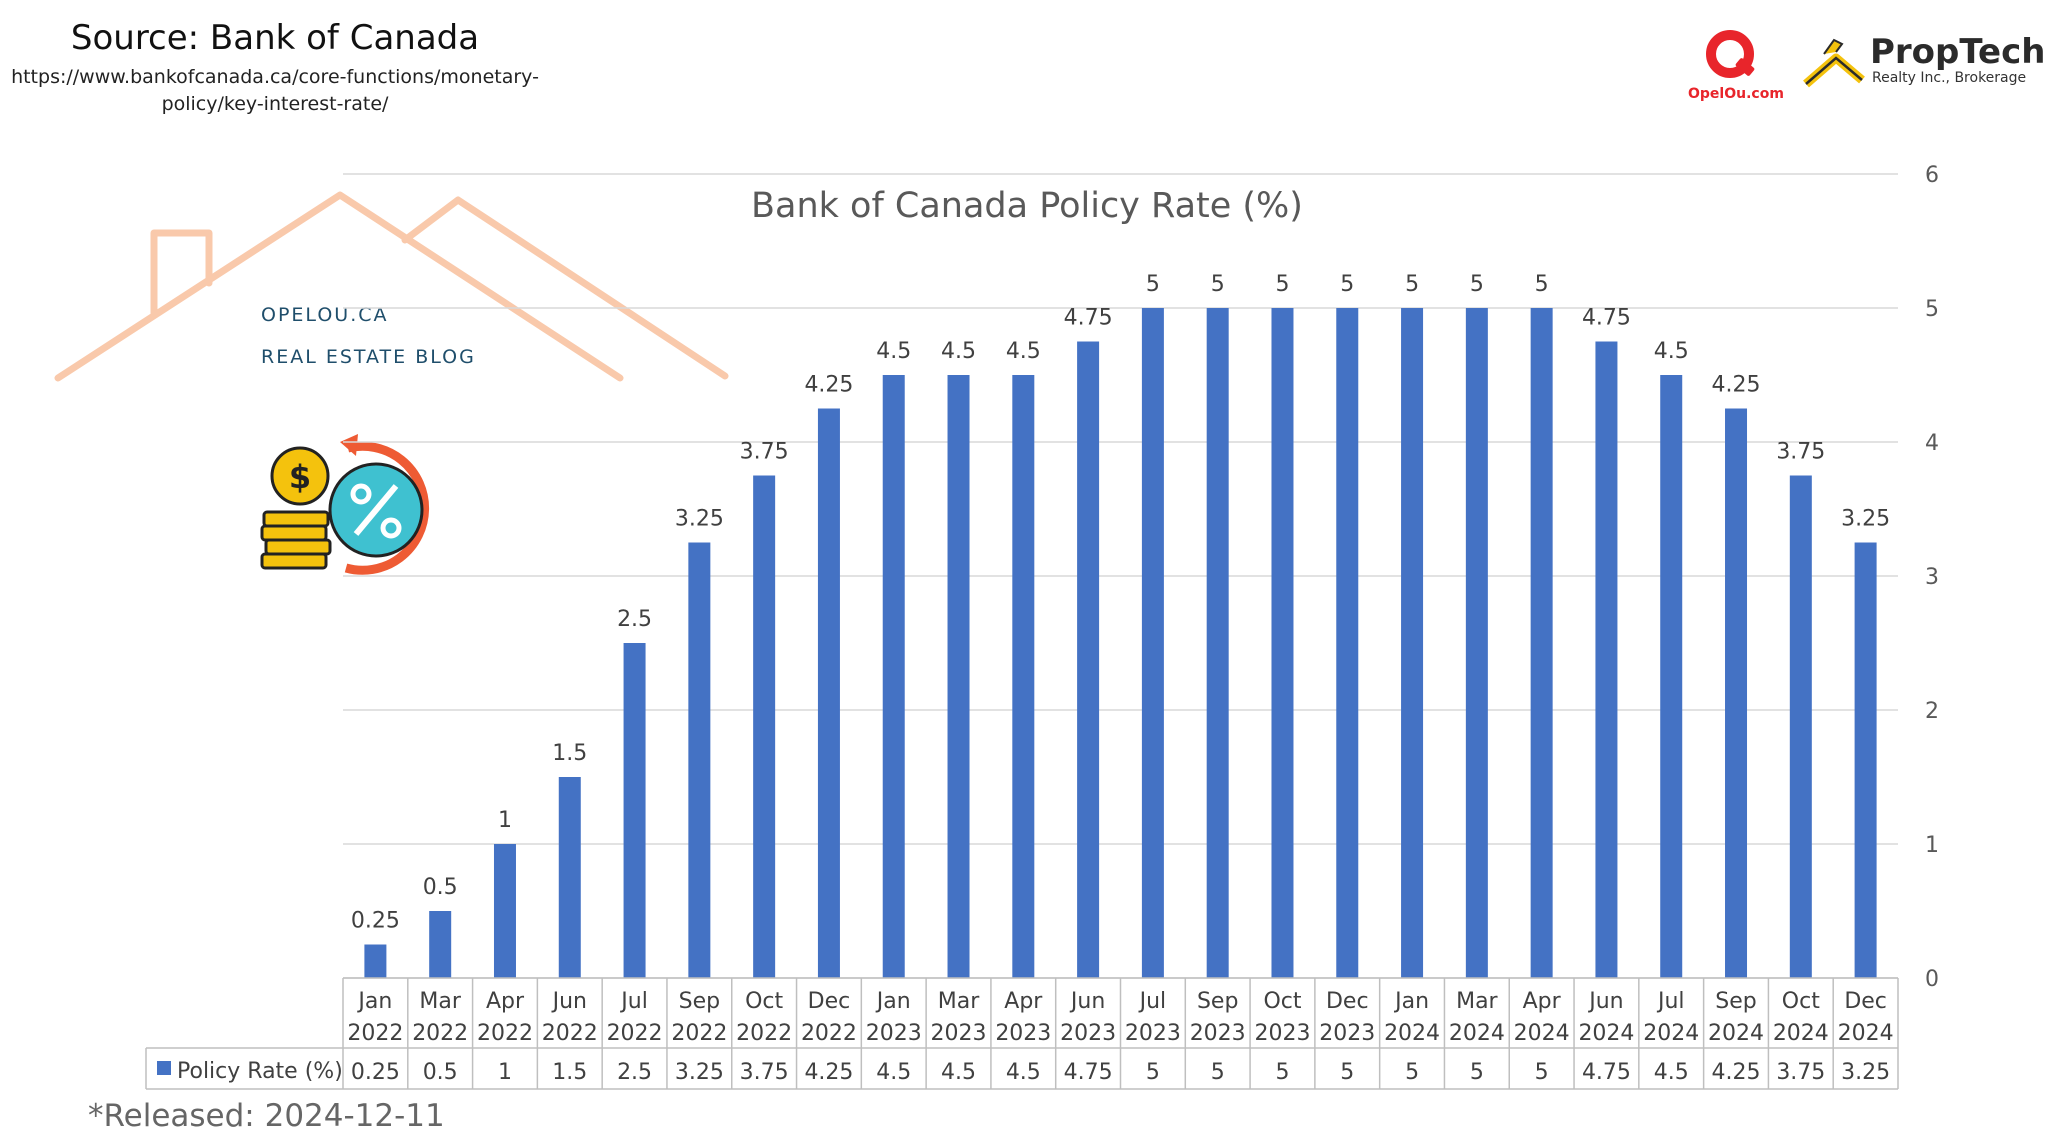 The image size is (2048, 1146). What do you see at coordinates (569, 753) in the screenshot?
I see `data-label: 1.5` at bounding box center [569, 753].